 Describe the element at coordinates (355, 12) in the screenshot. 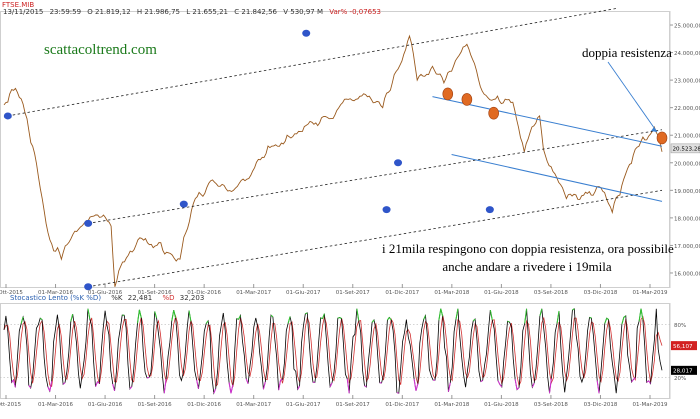

I see `change-label: Var% -0,07653` at that location.